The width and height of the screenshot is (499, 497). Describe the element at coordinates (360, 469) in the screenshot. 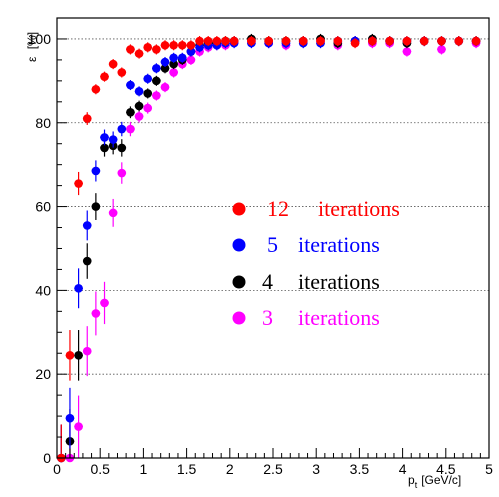

I see `x-tick-label-7: 3.5` at that location.